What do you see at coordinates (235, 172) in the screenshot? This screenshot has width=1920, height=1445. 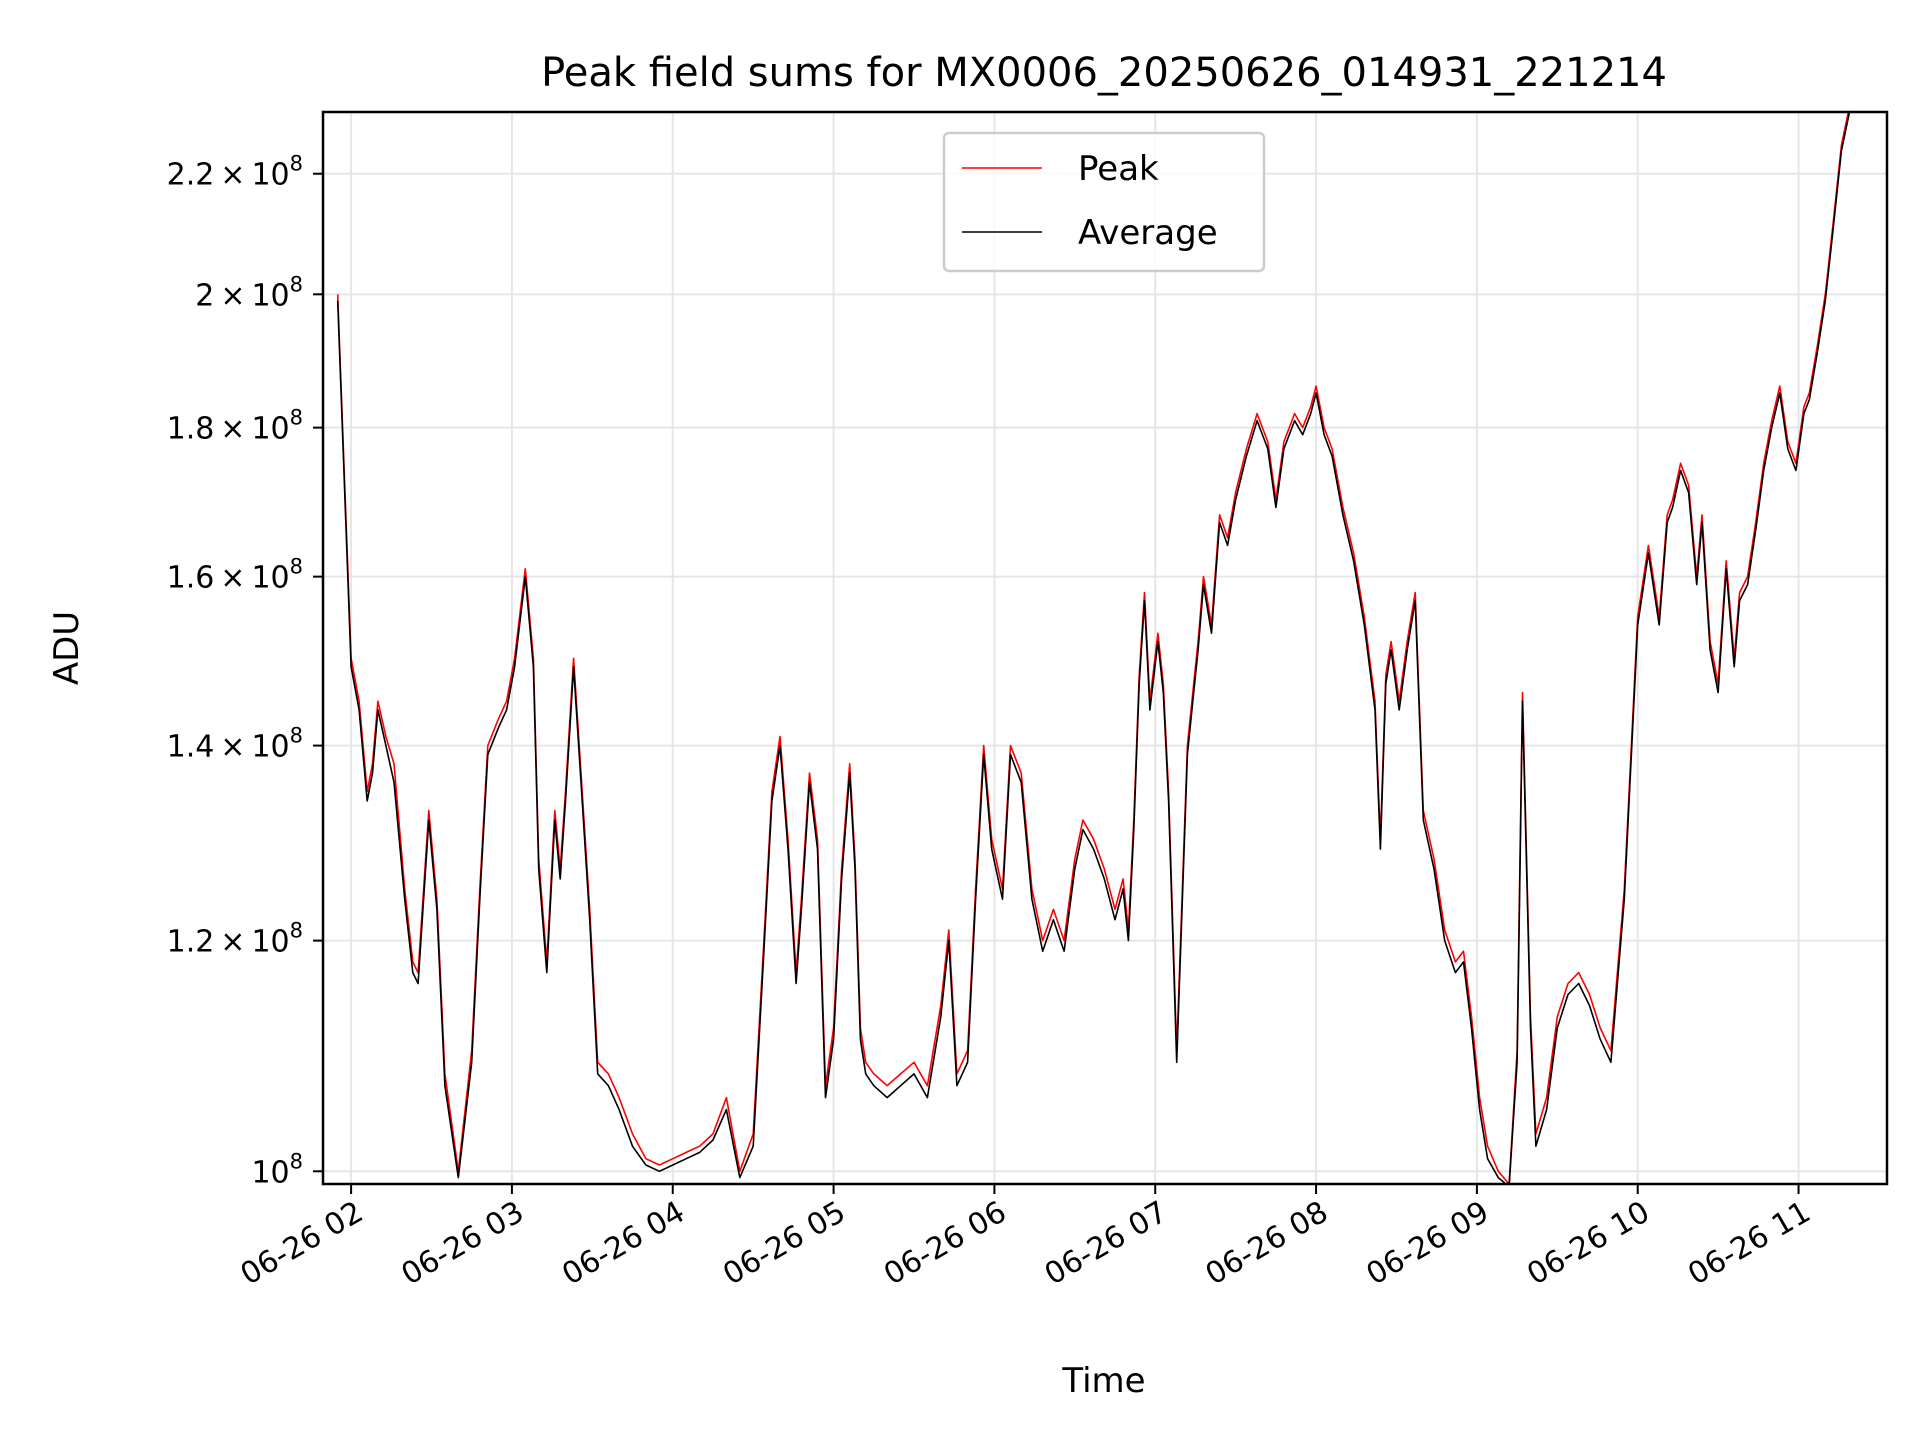 I see `y-tick-label: 2.2 × 10⁸` at bounding box center [235, 172].